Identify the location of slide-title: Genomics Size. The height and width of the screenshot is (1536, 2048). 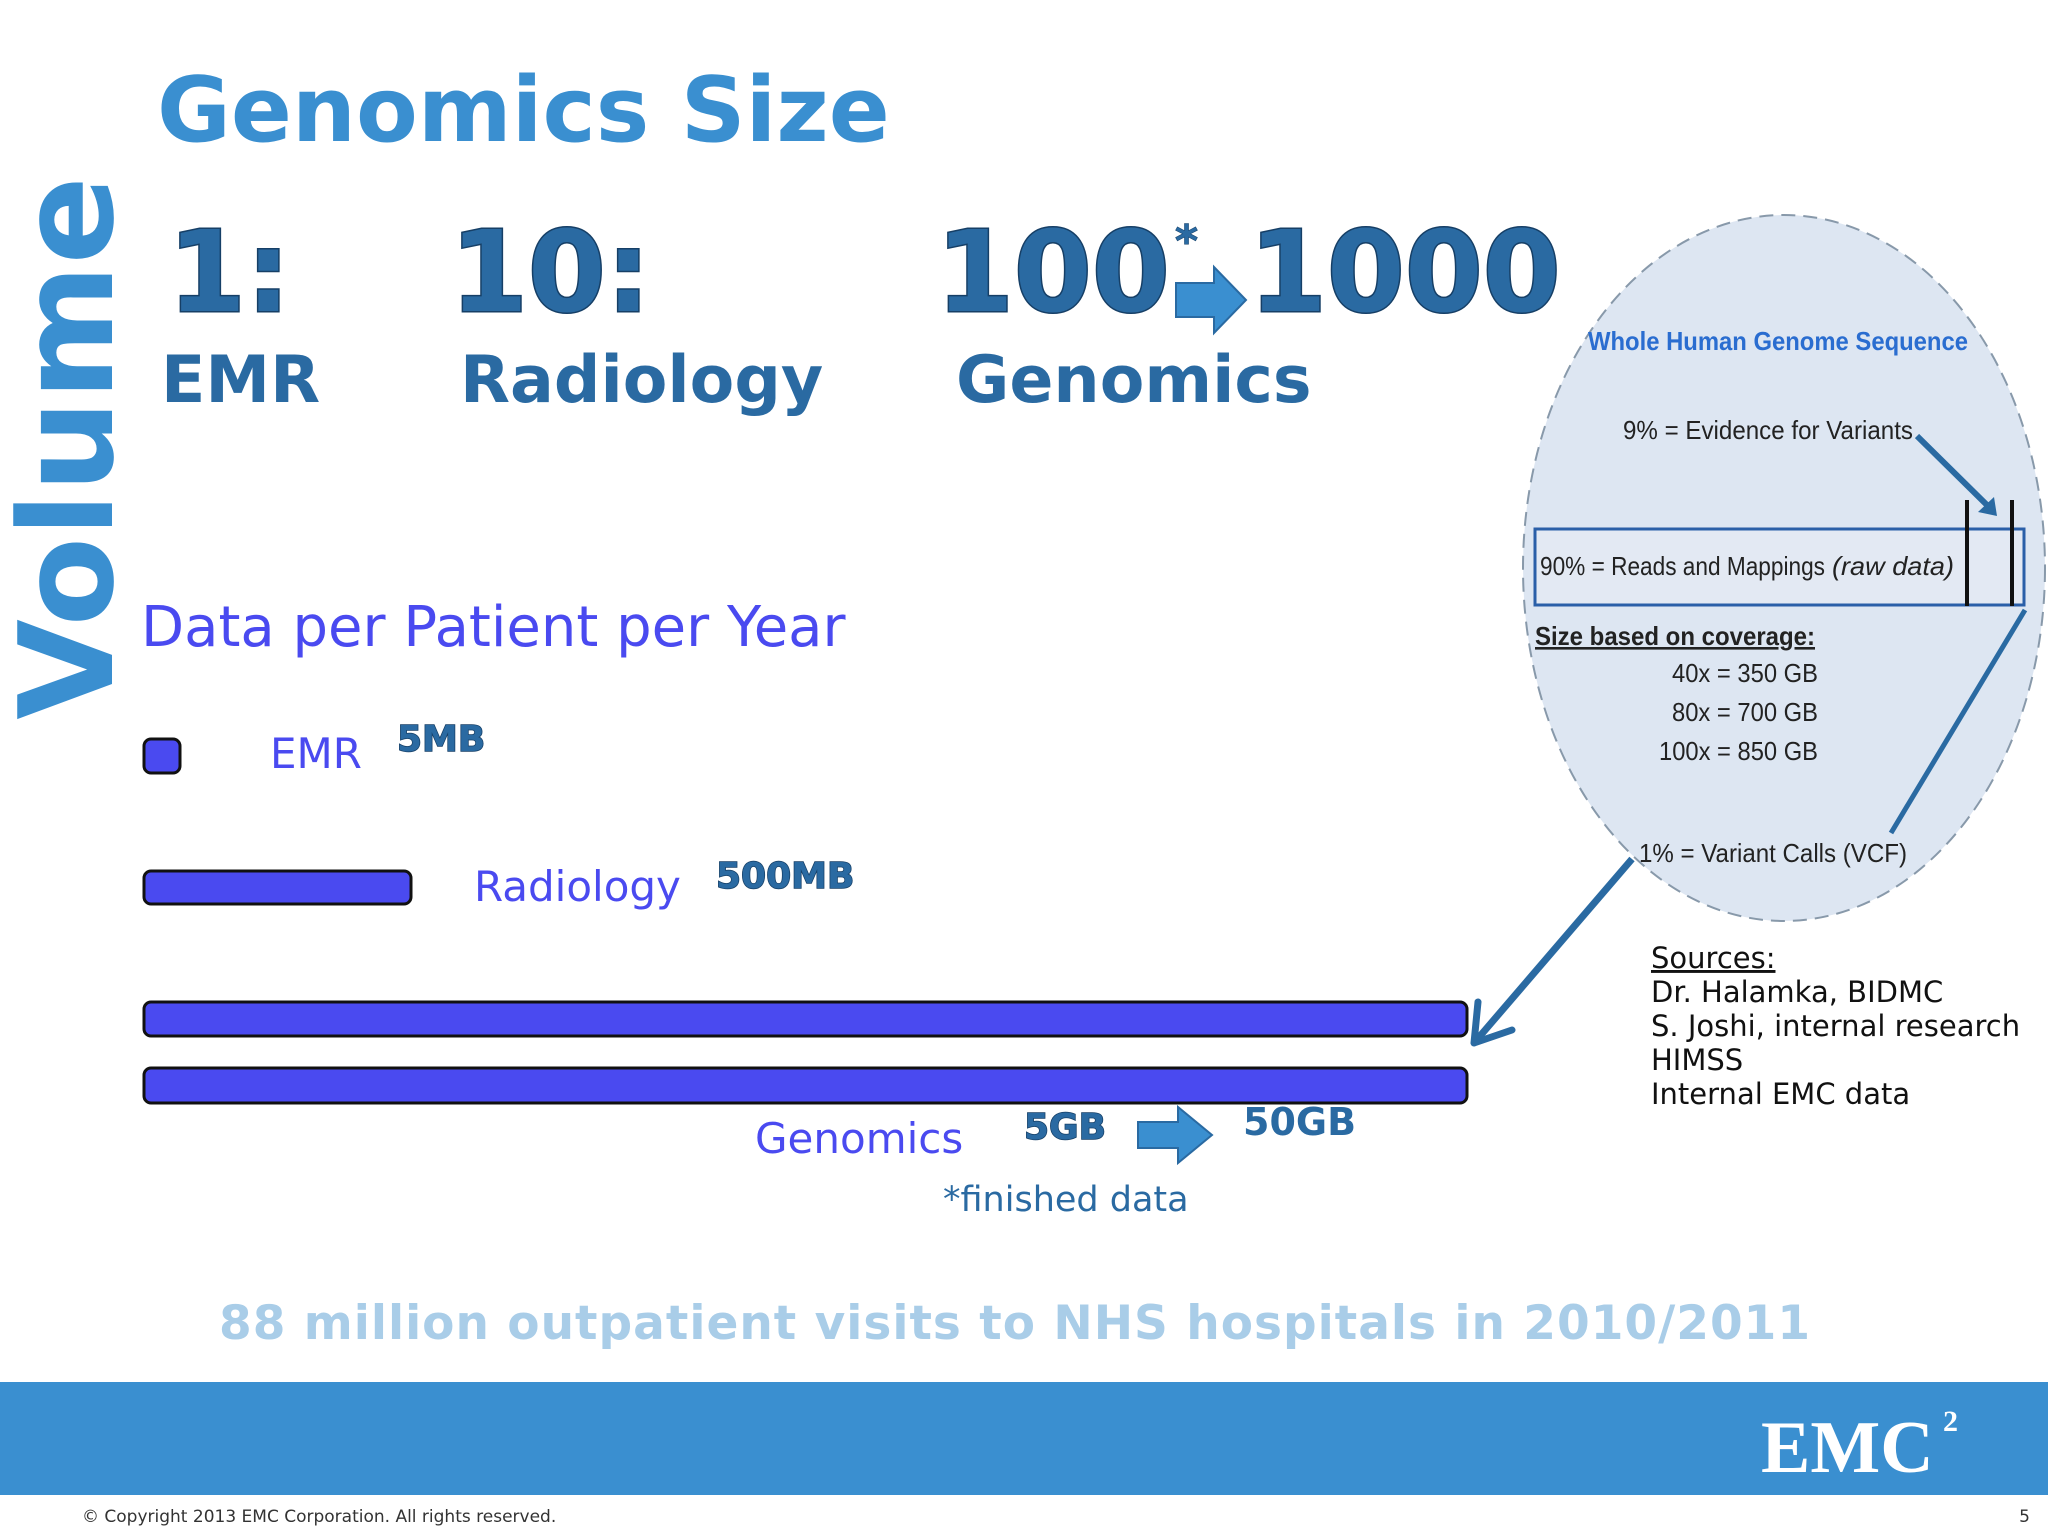
(523, 110).